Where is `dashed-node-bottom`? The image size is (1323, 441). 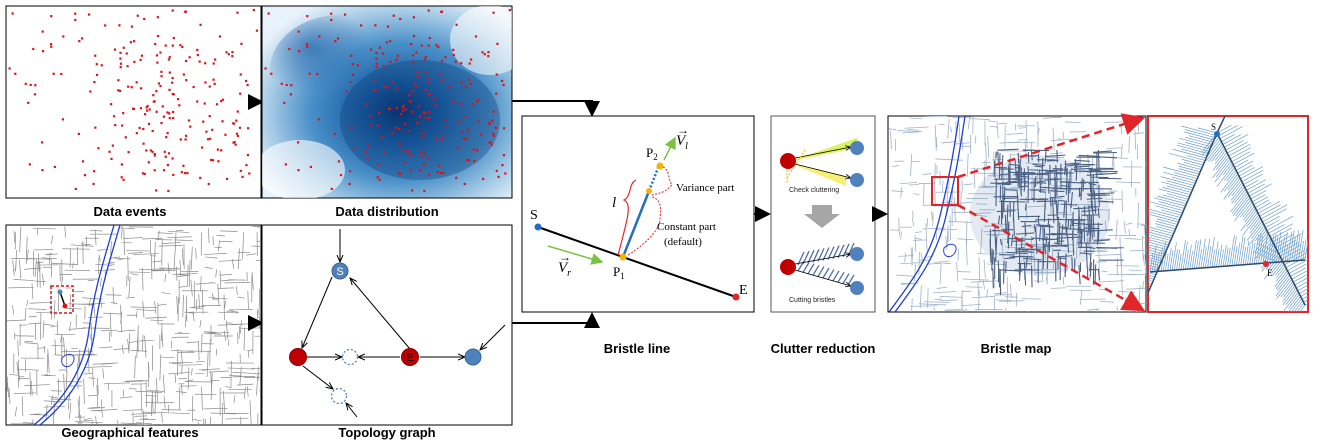 dashed-node-bottom is located at coordinates (339, 396).